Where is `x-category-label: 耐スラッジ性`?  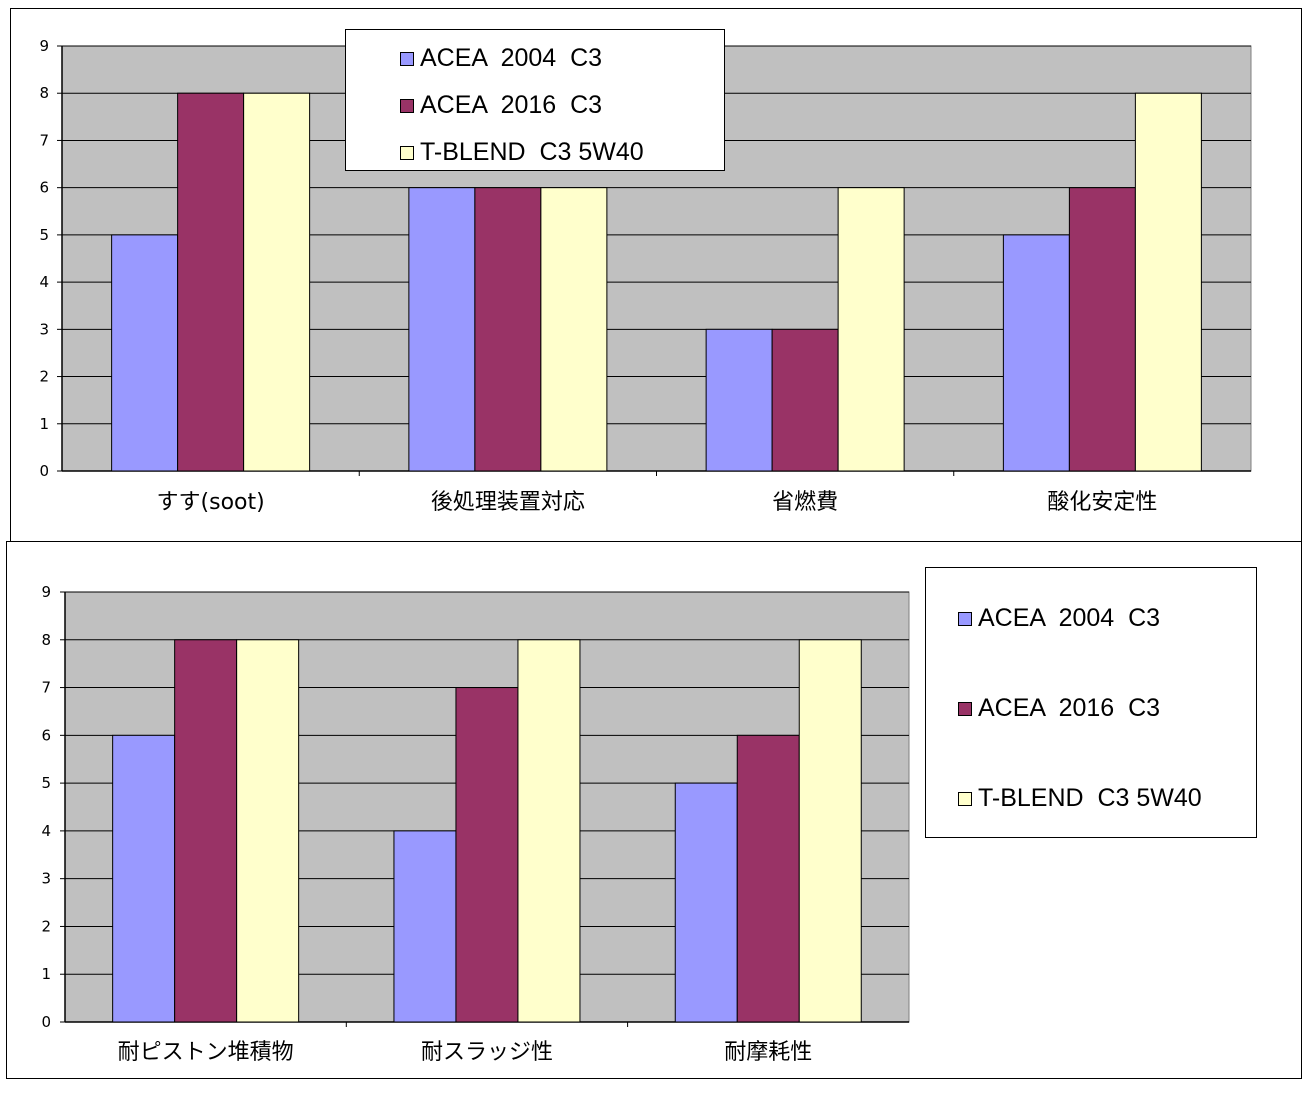
x-category-label: 耐スラッジ性 is located at coordinates (487, 1052).